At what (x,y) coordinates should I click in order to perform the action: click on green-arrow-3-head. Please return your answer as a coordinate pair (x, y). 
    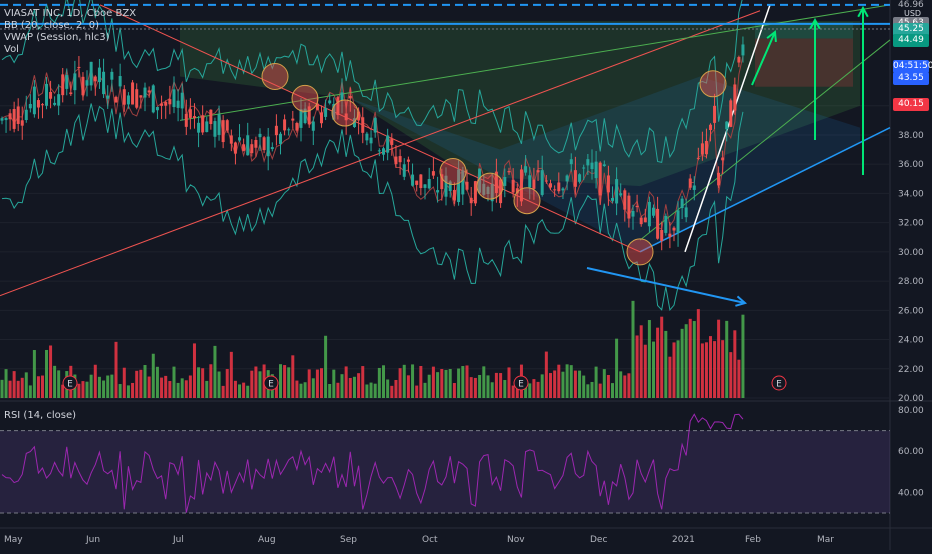
    Looking at the image, I should click on (863, 11).